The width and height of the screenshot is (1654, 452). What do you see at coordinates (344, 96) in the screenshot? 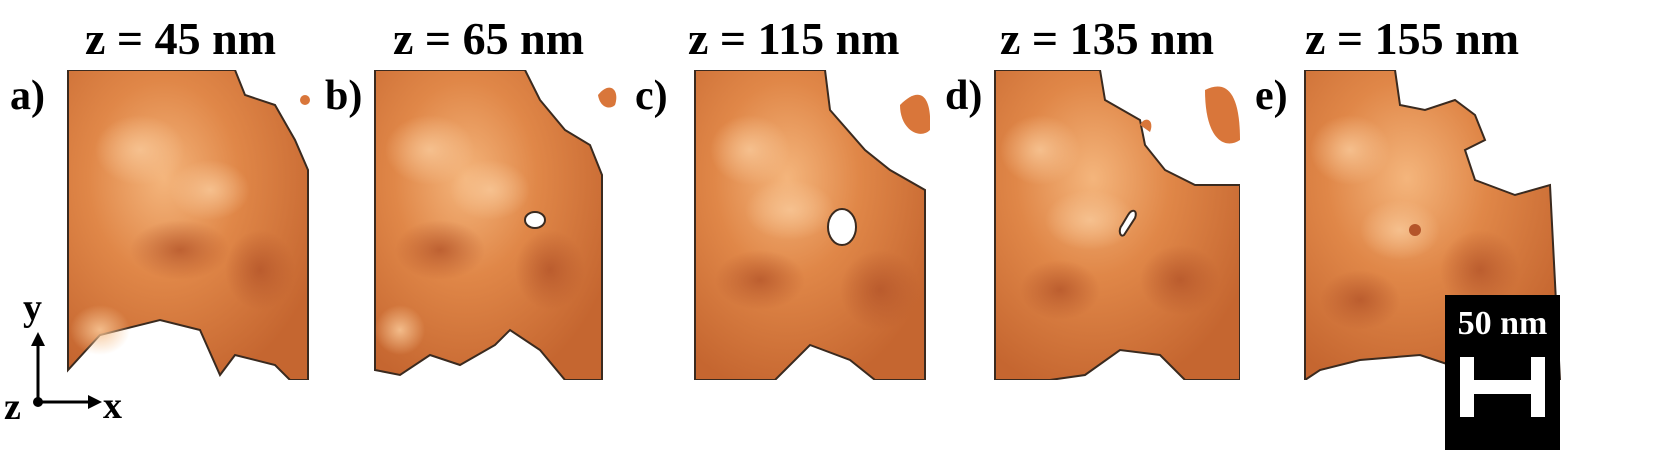
I see `panel-b-label: b)` at bounding box center [344, 96].